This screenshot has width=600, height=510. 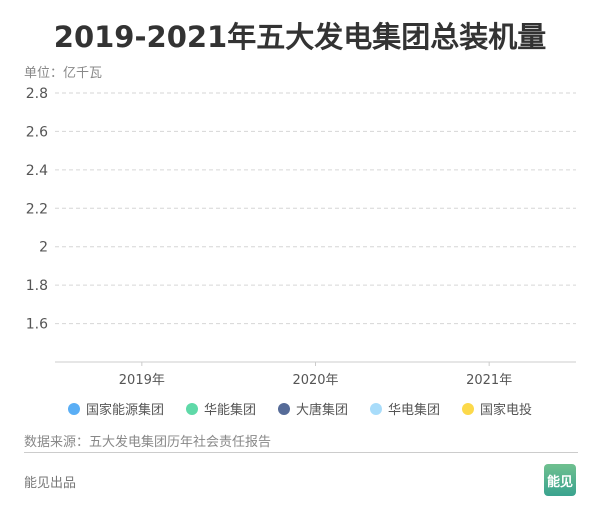 I want to click on legend-item: 大唐集团, so click(x=312, y=408).